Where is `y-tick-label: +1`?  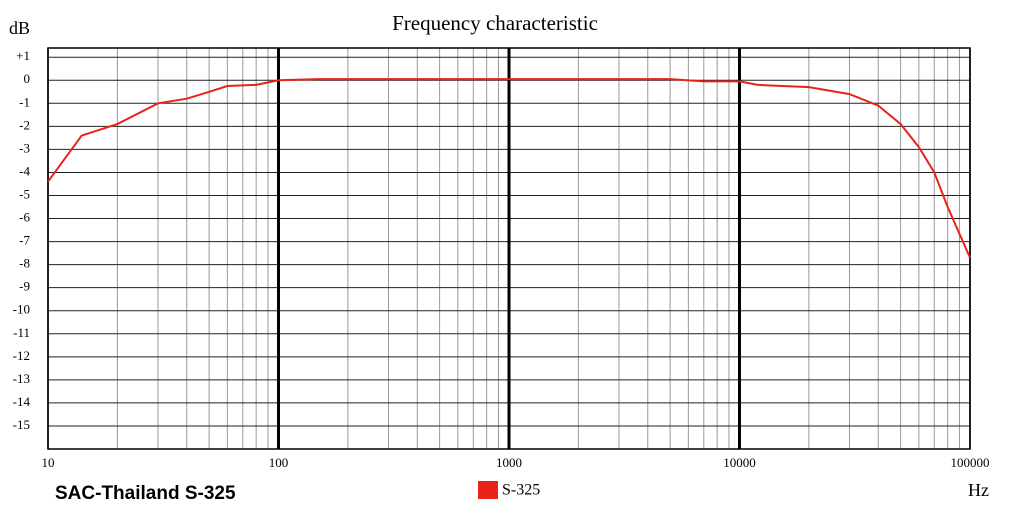 y-tick-label: +1 is located at coordinates (23, 55).